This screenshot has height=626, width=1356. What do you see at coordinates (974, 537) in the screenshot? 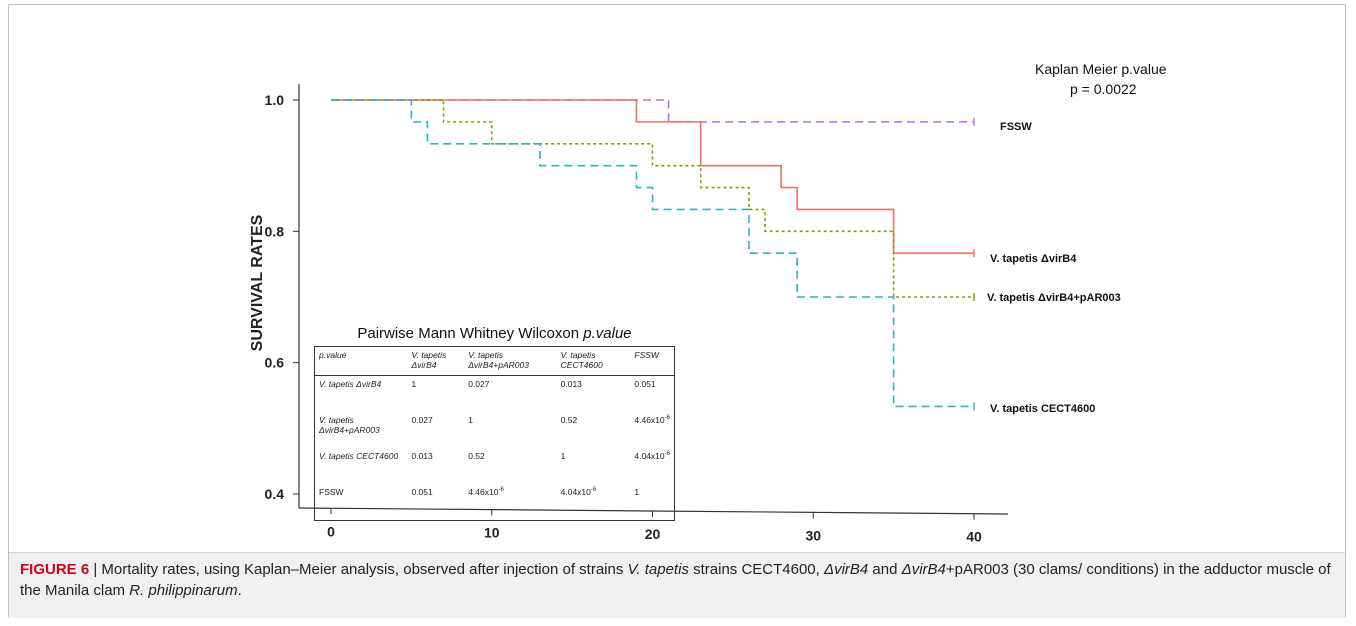
I see `x-tick-label: 40` at bounding box center [974, 537].